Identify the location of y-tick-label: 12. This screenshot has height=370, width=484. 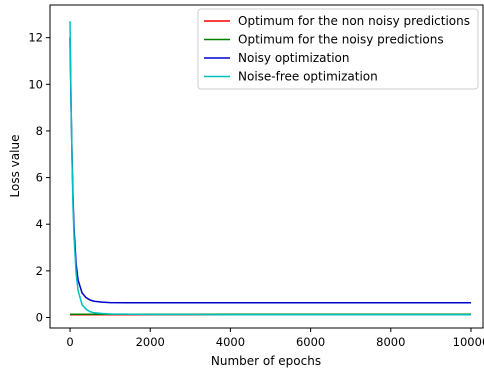
(35, 38).